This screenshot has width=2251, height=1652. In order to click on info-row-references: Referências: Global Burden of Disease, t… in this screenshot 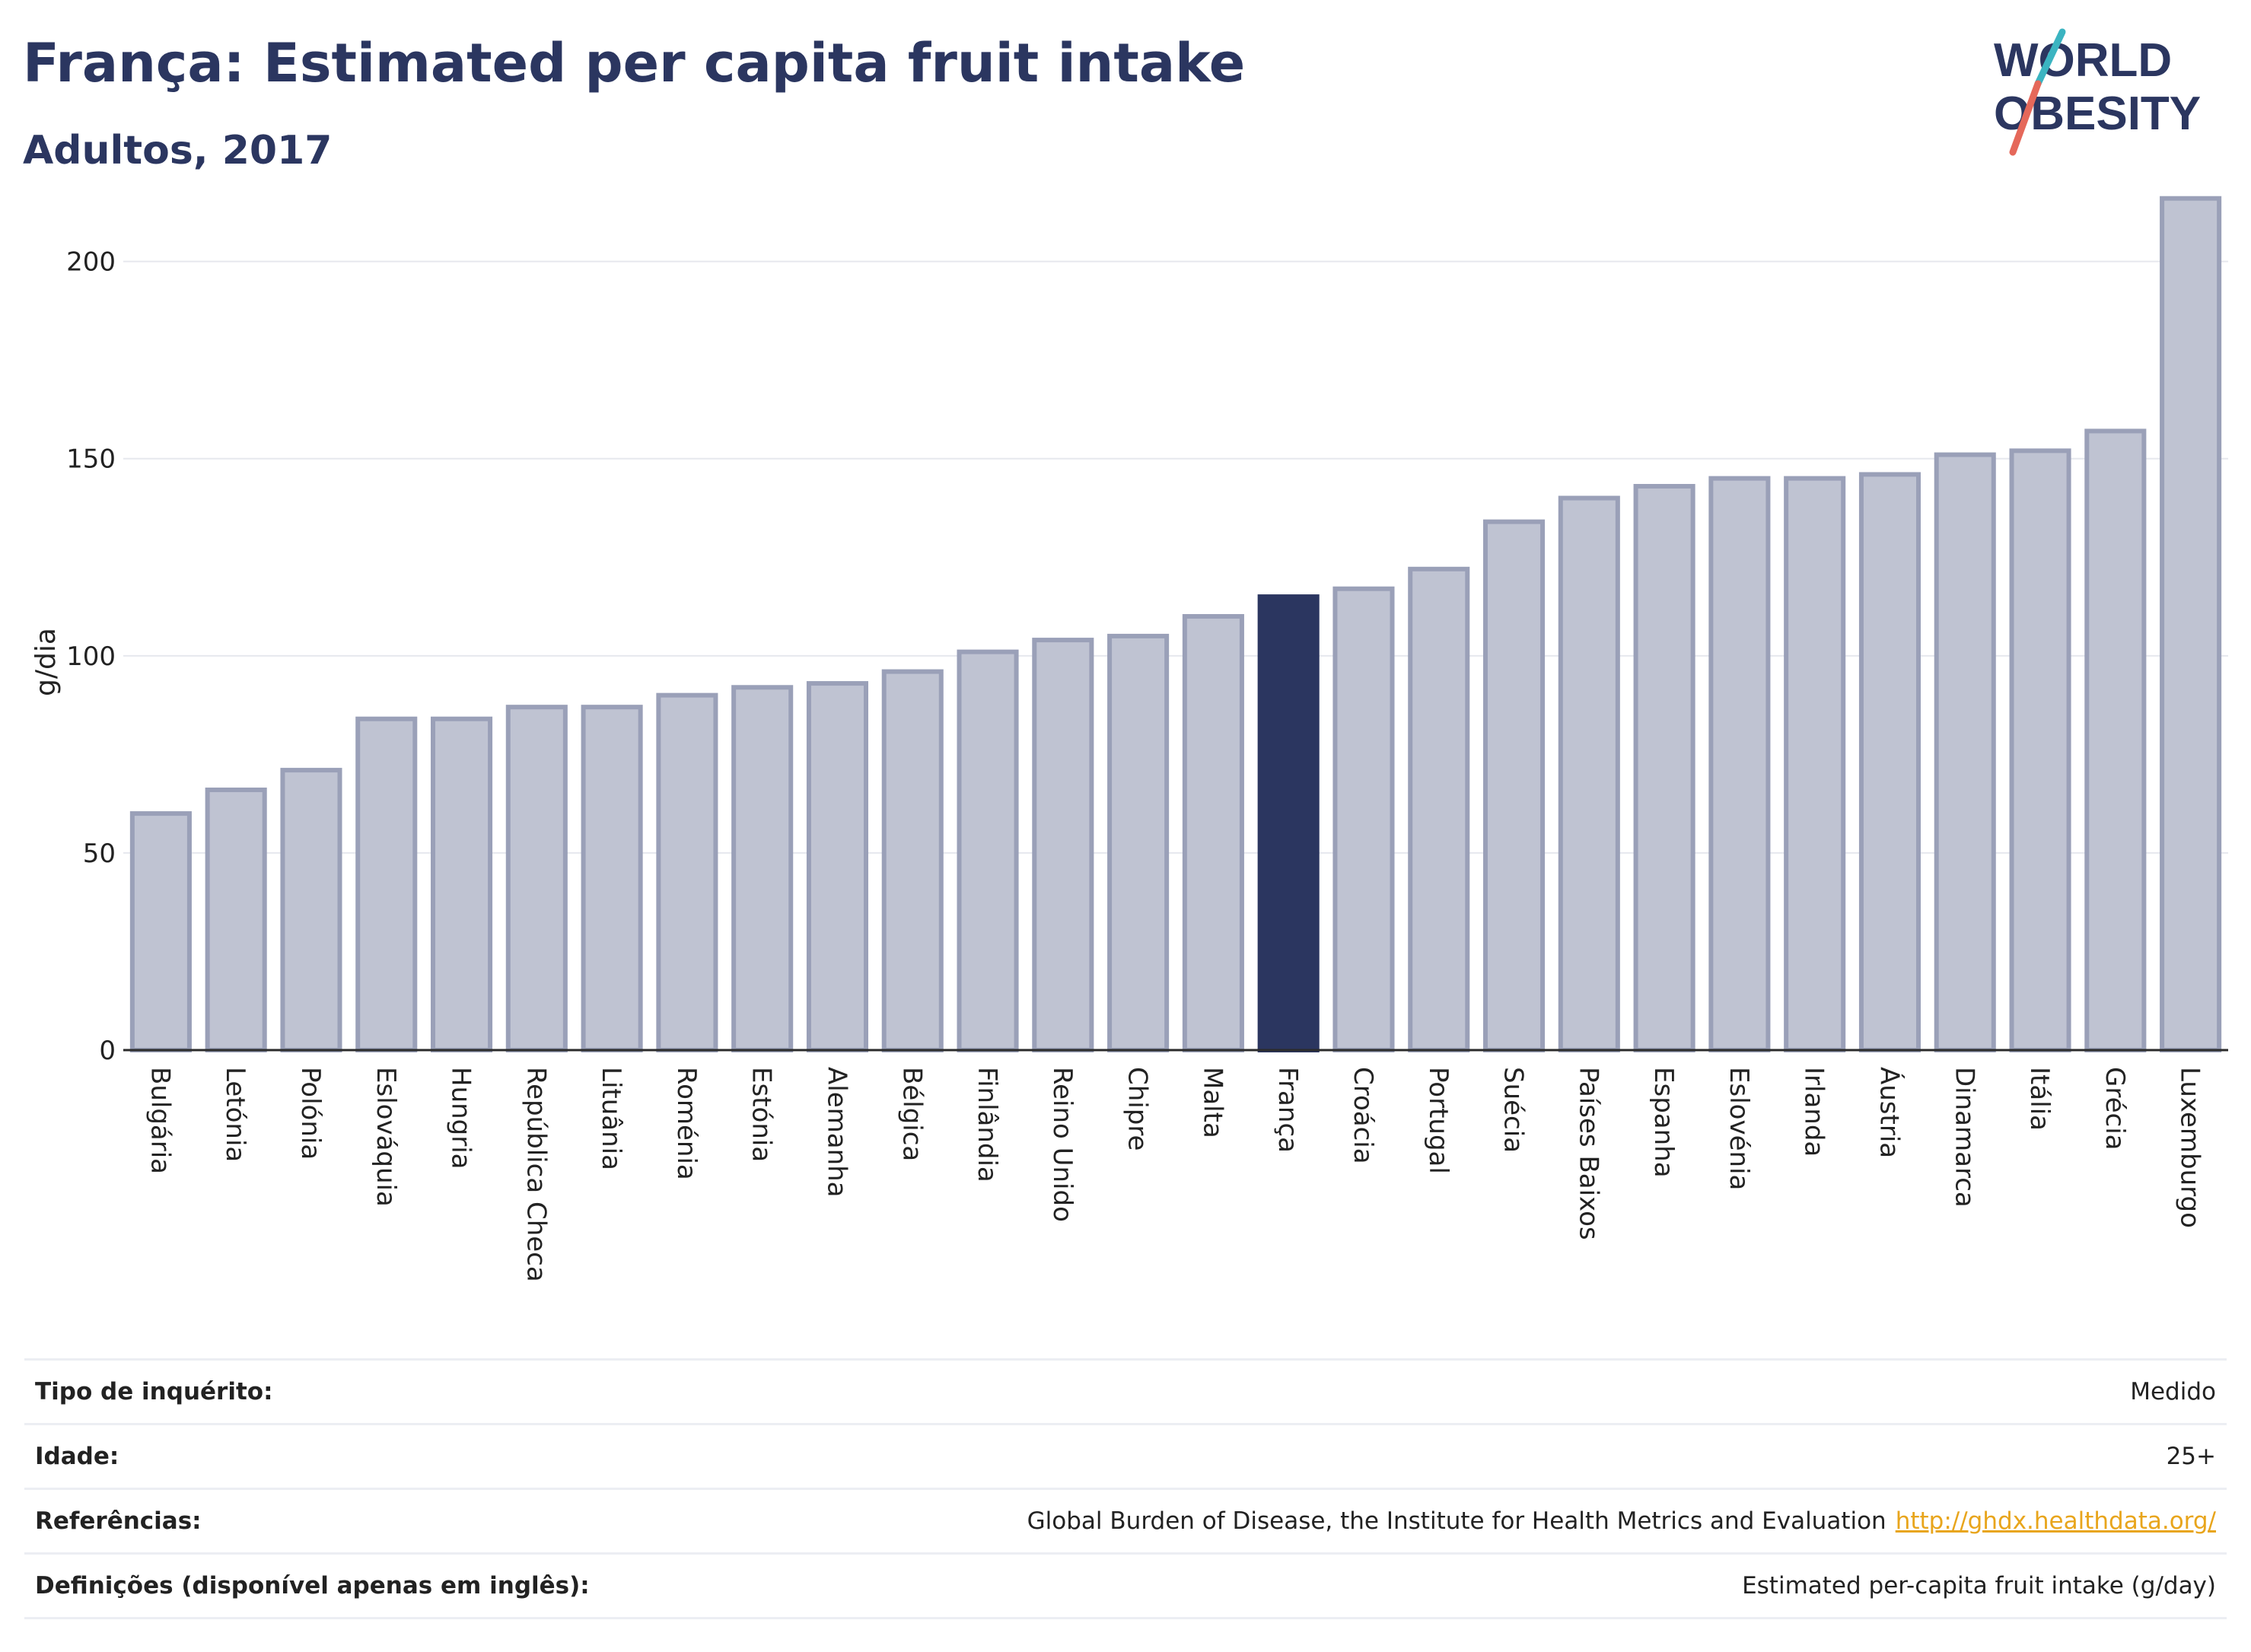, I will do `click(1125, 1522)`.